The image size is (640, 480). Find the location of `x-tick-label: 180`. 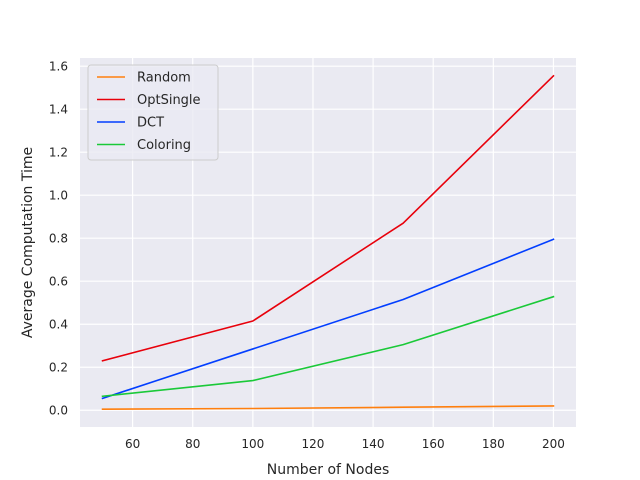

x-tick-label: 180 is located at coordinates (493, 444).